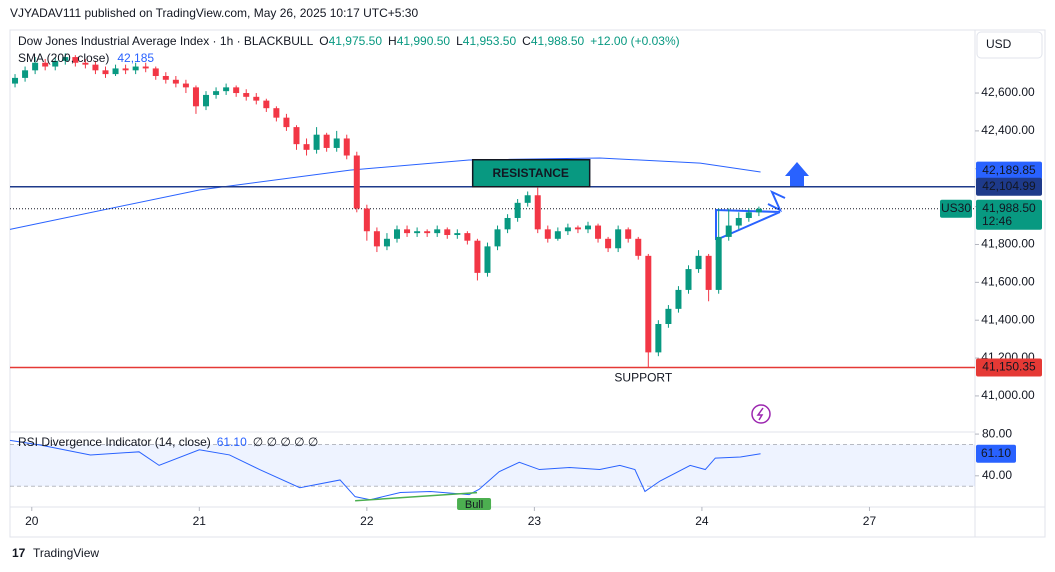 The height and width of the screenshot is (572, 1055). Describe the element at coordinates (367, 521) in the screenshot. I see `x-tick-label: 22` at that location.